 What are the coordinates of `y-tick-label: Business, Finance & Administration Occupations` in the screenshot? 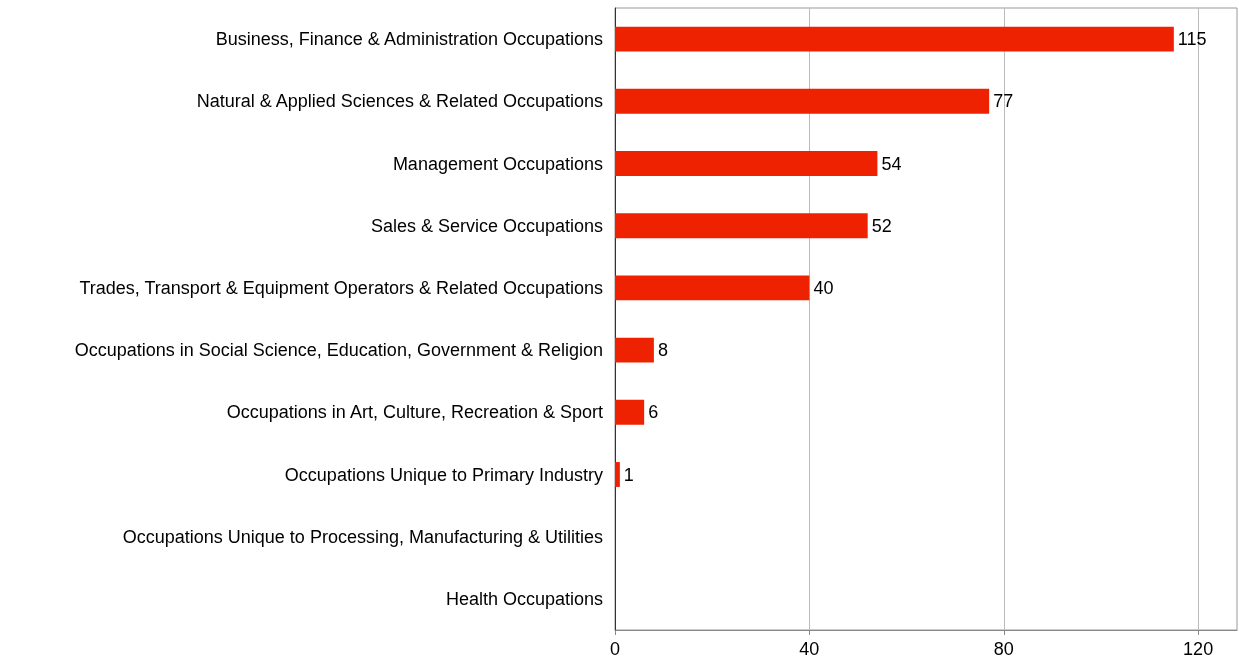 It's located at (409, 39).